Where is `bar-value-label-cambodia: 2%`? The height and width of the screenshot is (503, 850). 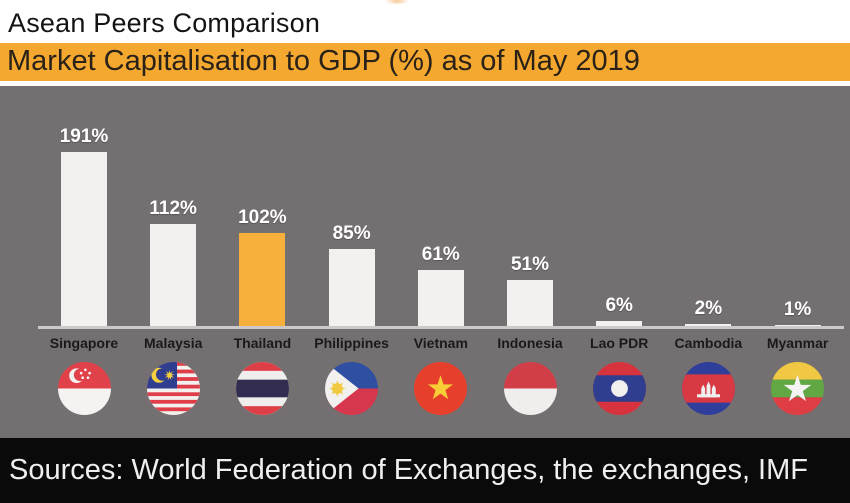
bar-value-label-cambodia: 2% is located at coordinates (708, 308).